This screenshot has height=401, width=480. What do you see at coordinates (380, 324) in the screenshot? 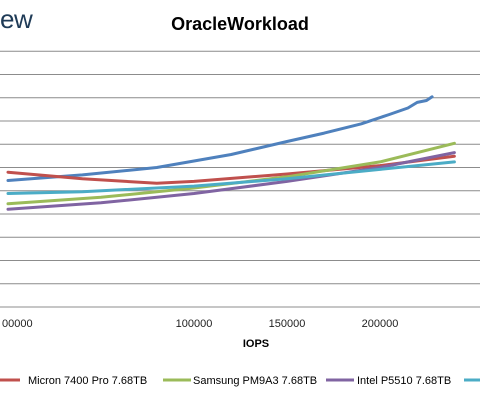
I see `x-tick-label: 200000` at bounding box center [380, 324].